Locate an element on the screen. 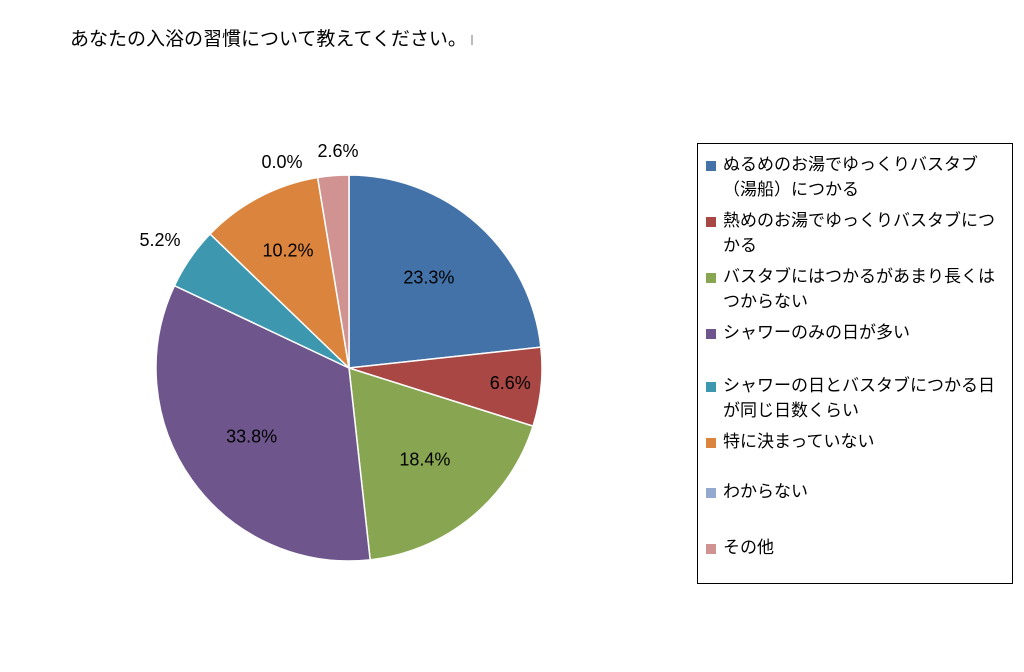 Image resolution: width=1024 pixels, height=672 pixels. legend-item-4: シャワーのみの日が多い is located at coordinates (856, 333).